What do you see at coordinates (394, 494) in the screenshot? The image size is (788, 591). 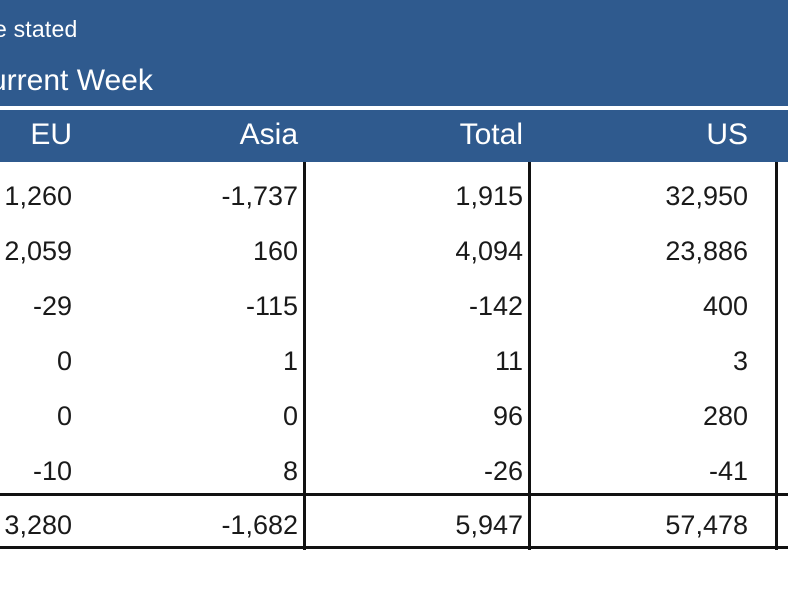 I see `total-top-rule` at bounding box center [394, 494].